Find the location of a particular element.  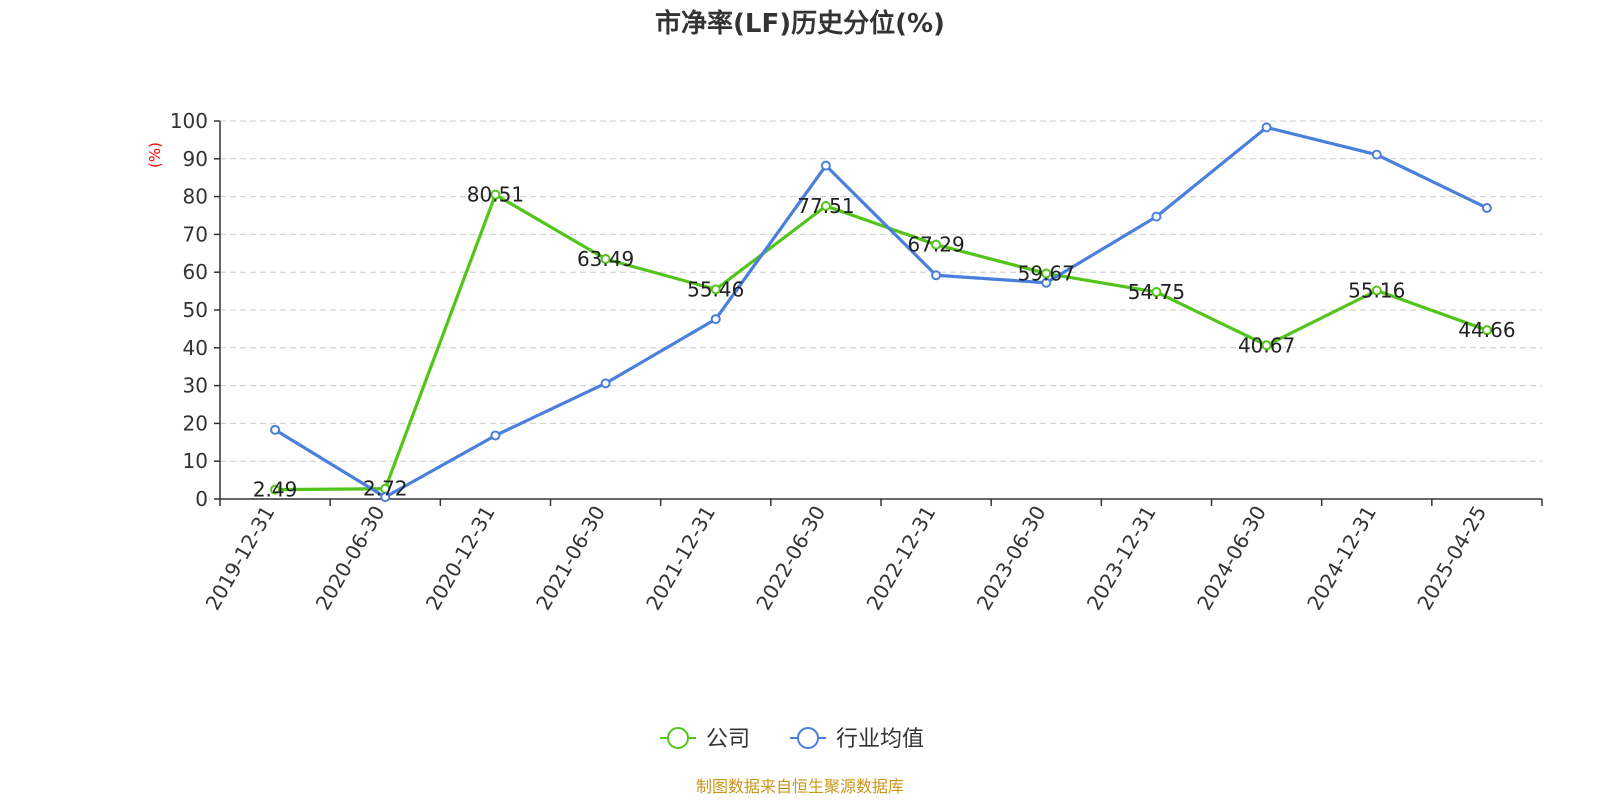

y-axis-unit-label: (%) is located at coordinates (155, 155).